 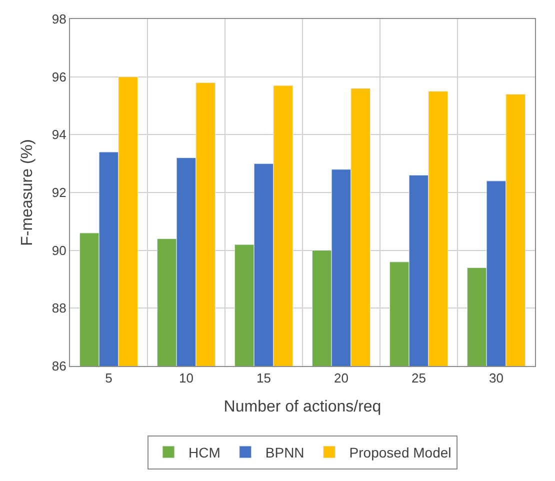 What do you see at coordinates (400, 452) in the screenshot?
I see `legend-label: Proposed Model` at bounding box center [400, 452].